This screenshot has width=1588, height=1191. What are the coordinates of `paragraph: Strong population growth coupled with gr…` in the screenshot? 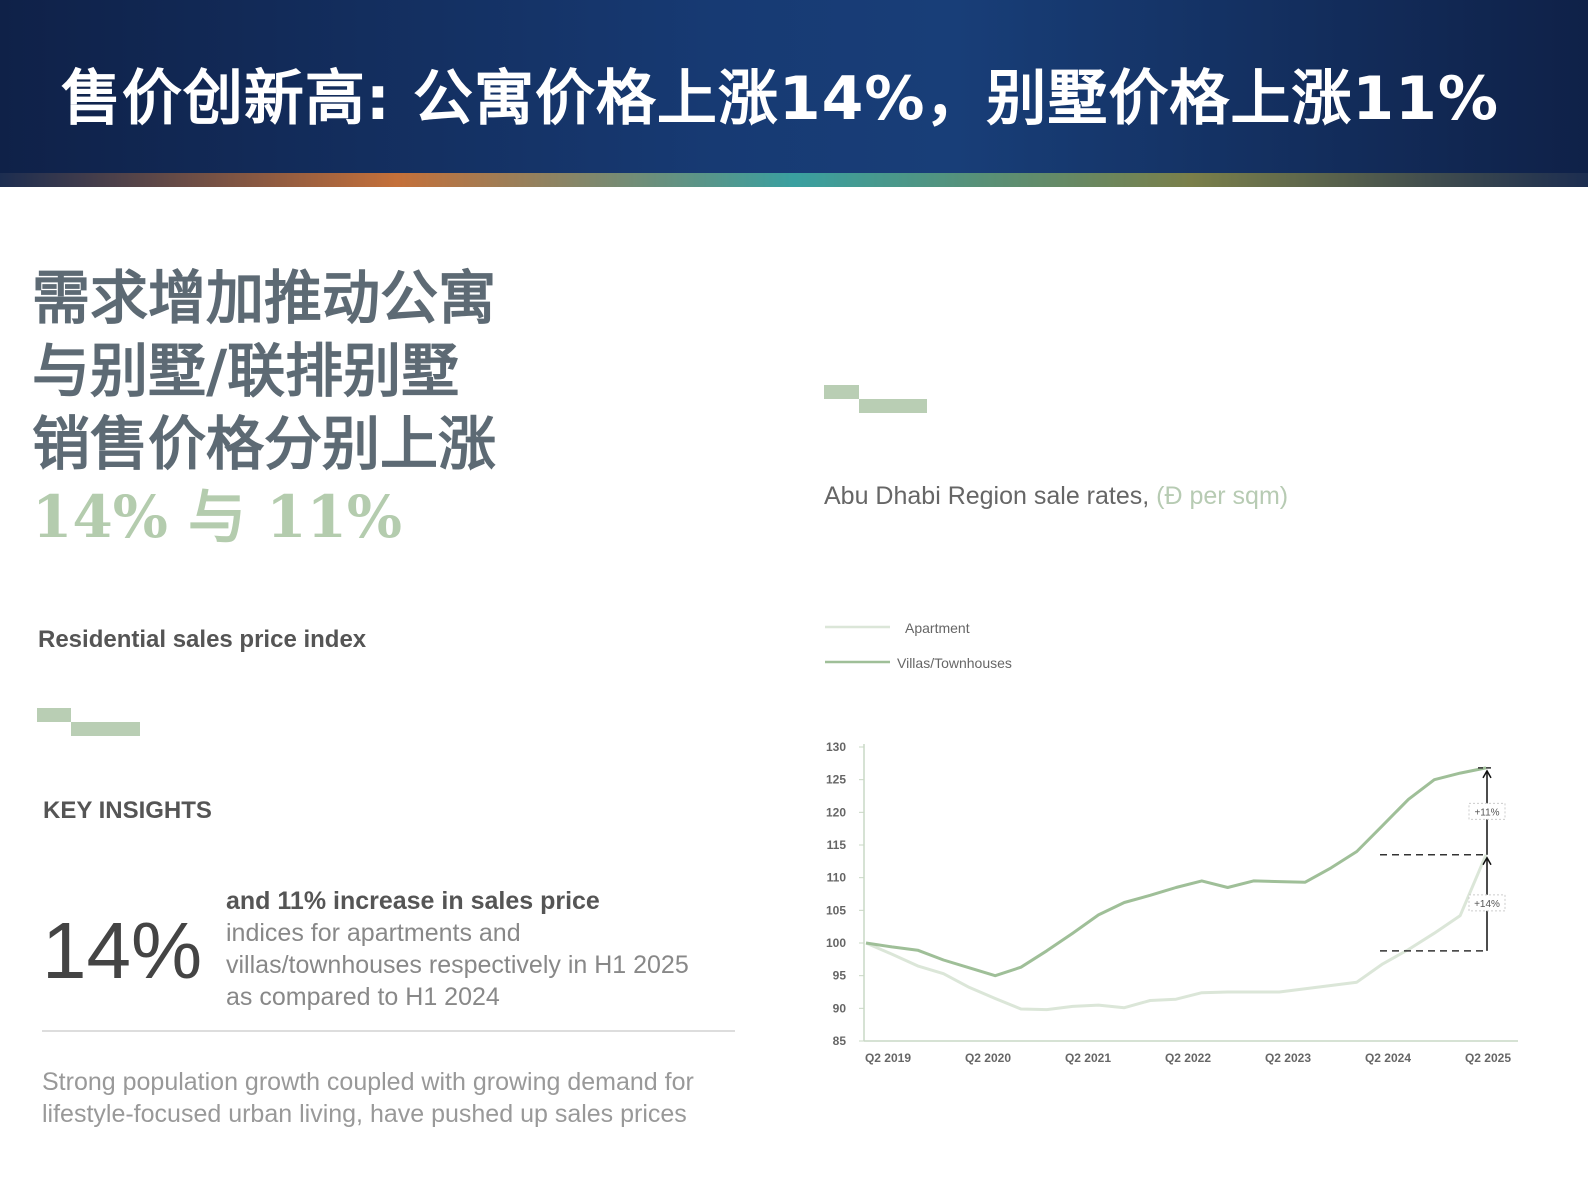 It's located at (368, 1098).